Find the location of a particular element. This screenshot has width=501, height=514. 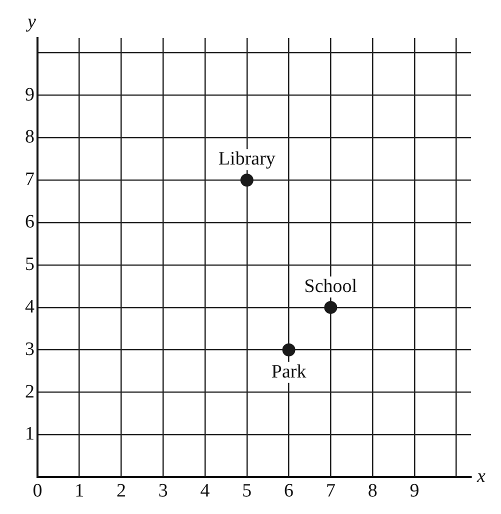

y-tick-label: 9 is located at coordinates (29, 95).